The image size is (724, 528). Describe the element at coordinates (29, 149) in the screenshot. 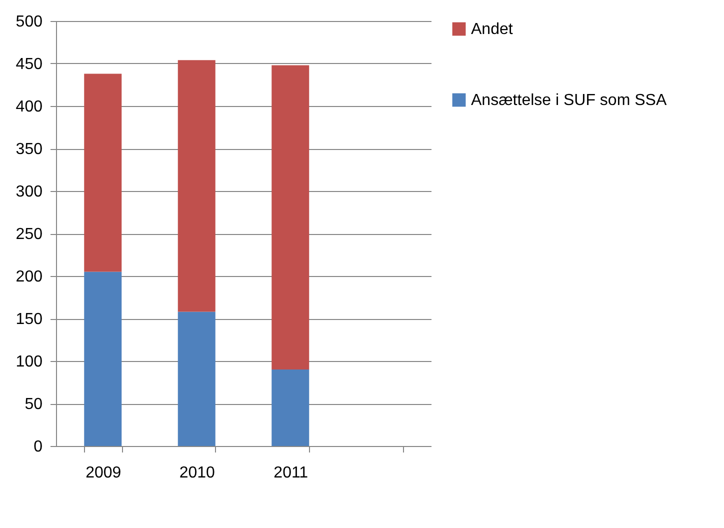

I see `y-tick-label: 350` at that location.